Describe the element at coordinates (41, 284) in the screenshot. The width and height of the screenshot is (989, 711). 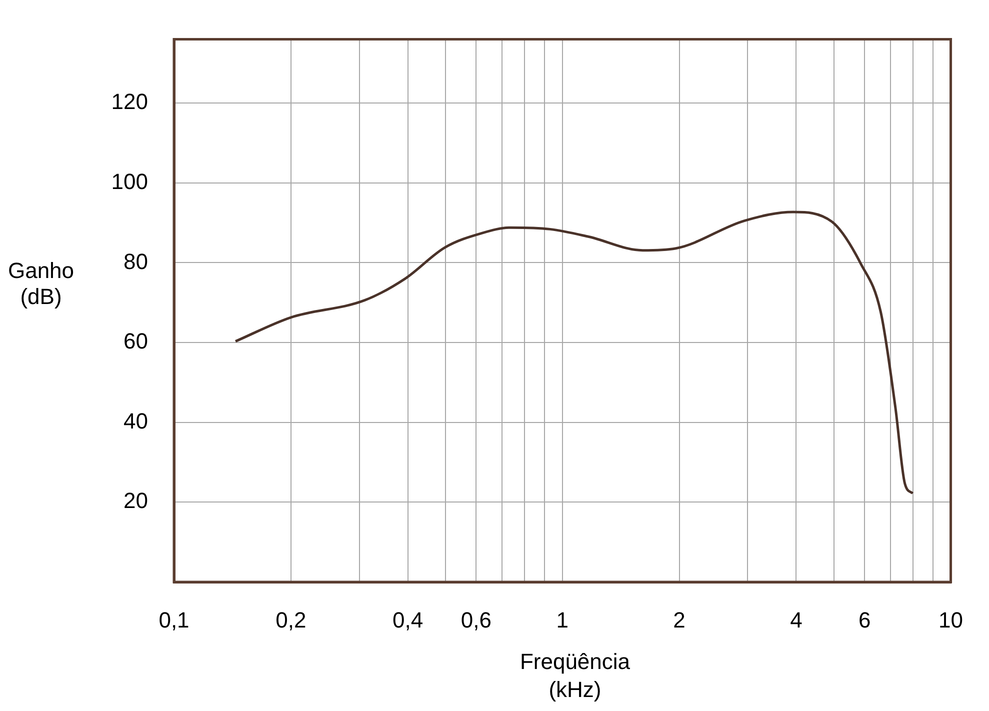
I see `y-axis-title: Ganho (dB)` at that location.